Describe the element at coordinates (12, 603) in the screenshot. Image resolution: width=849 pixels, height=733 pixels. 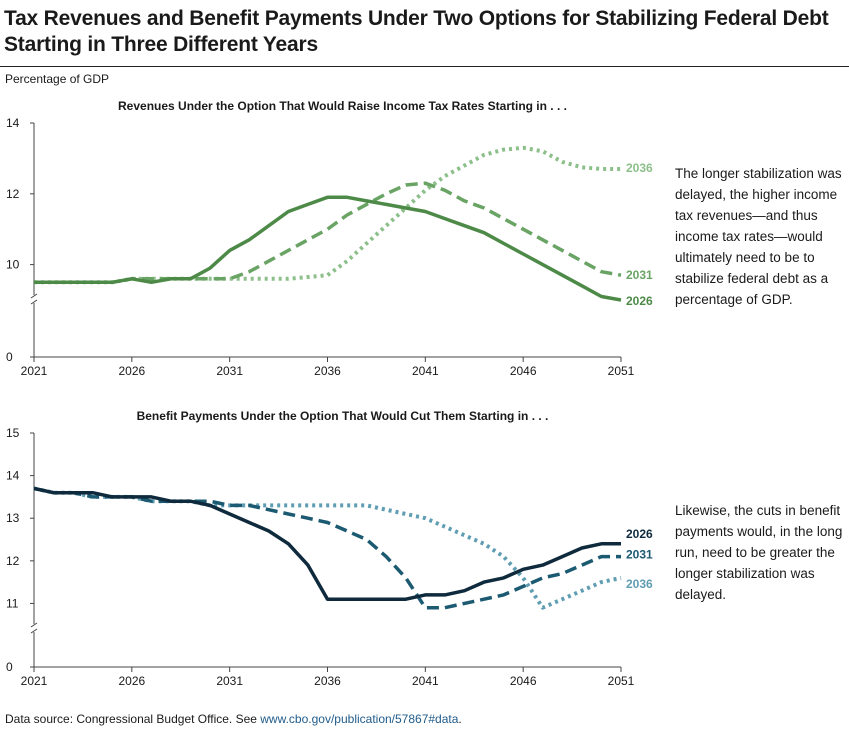
I see `y-tick-label: 11` at that location.